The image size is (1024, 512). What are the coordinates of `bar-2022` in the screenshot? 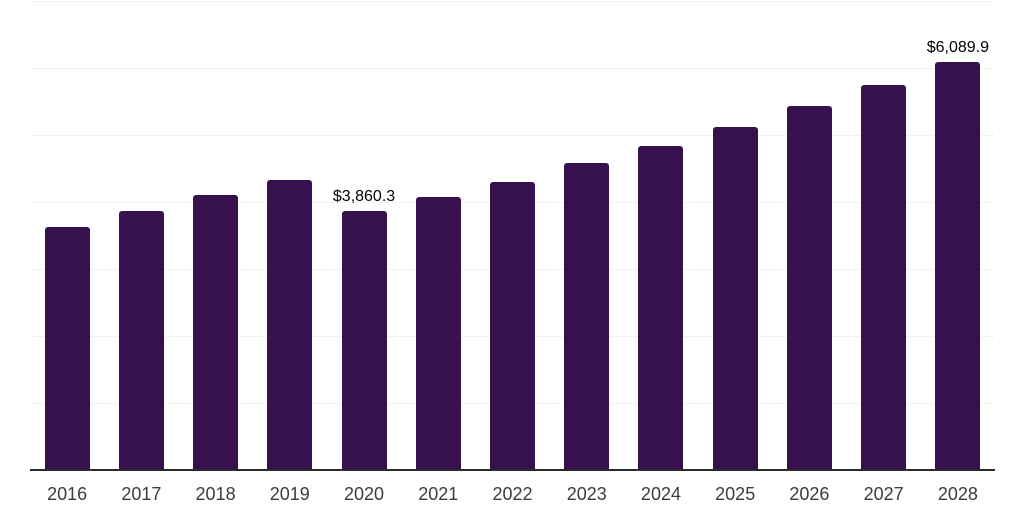 It's located at (512, 325).